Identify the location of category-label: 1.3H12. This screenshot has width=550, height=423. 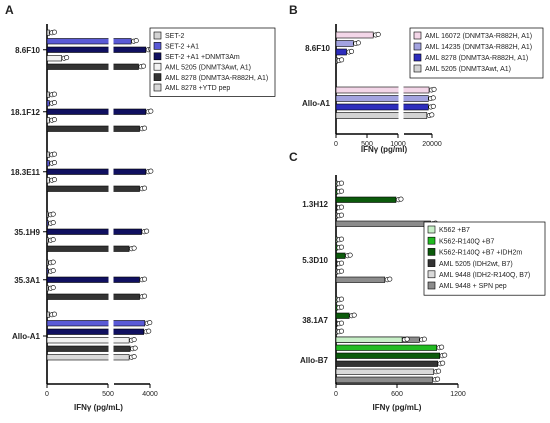
(315, 204).